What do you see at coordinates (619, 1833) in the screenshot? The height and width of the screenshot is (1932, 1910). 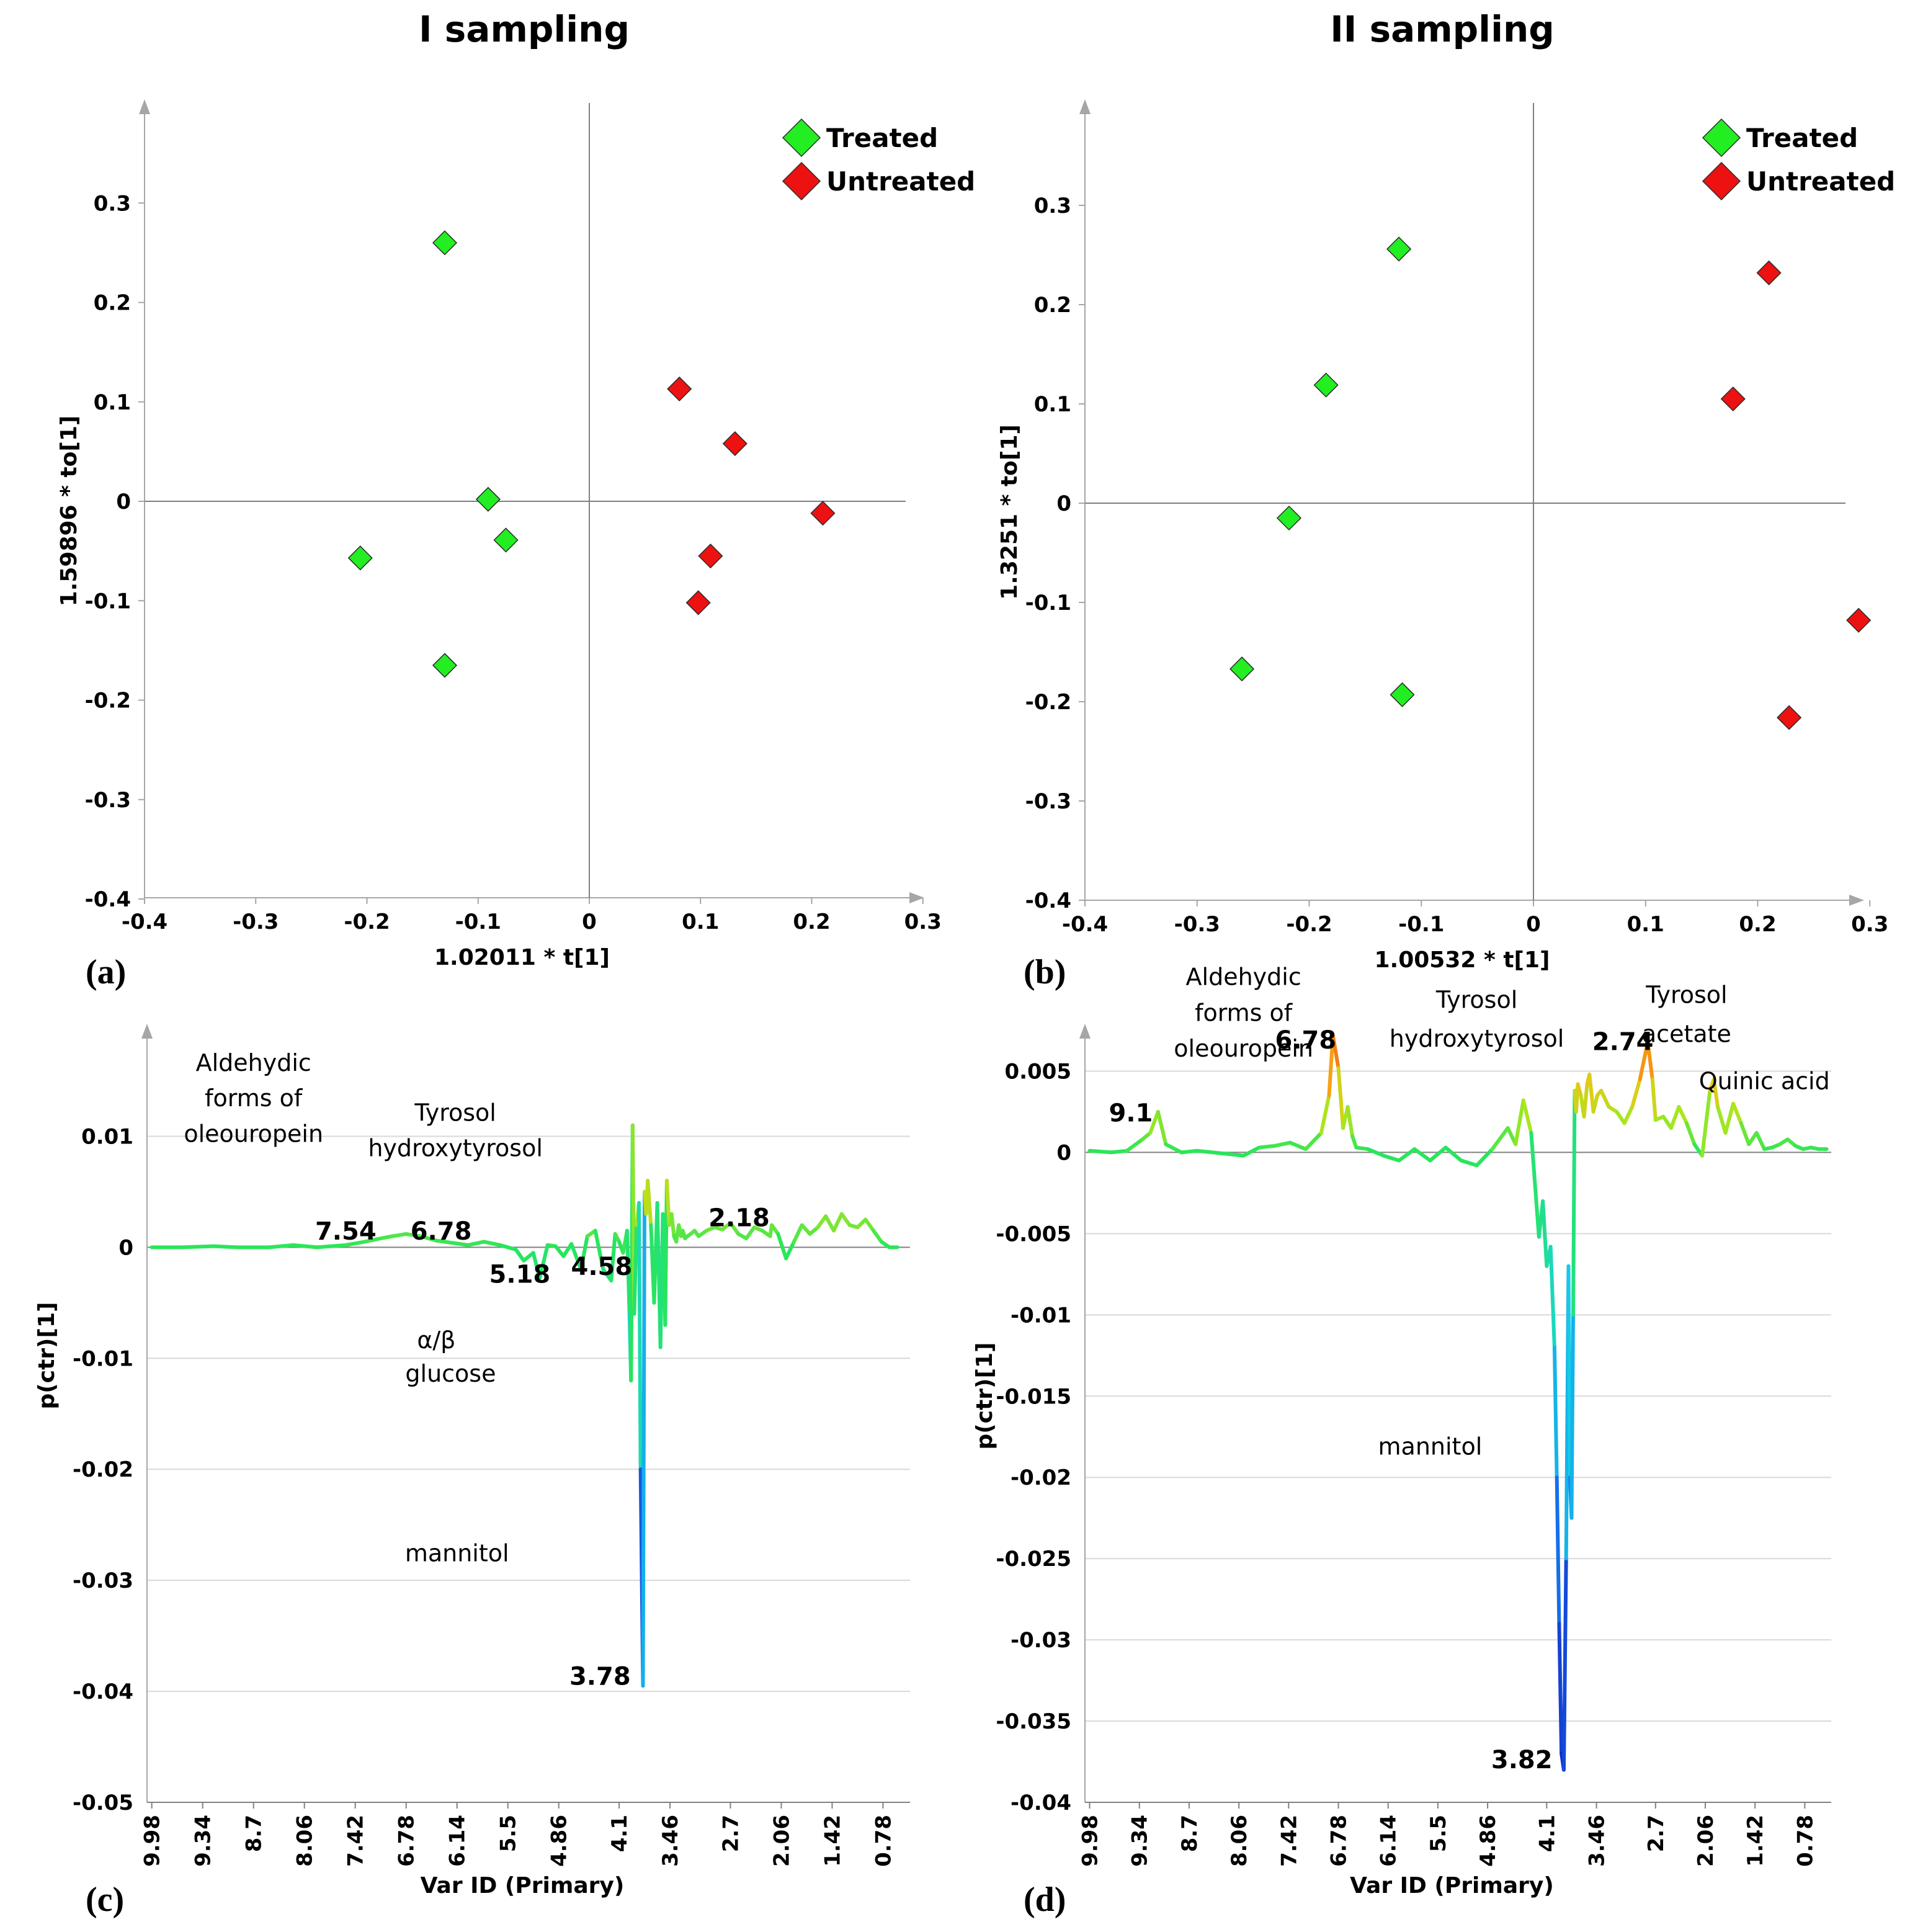 I see `x-tick-label: 4.1` at bounding box center [619, 1833].